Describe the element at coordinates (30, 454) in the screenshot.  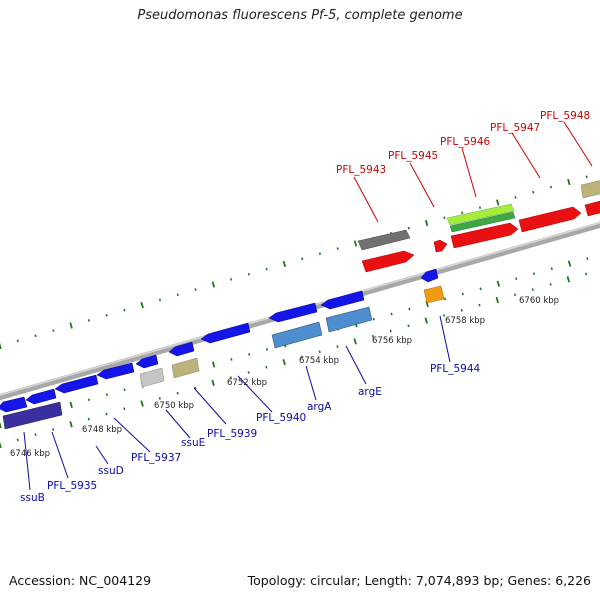
I see `scale-label: 6746 kbp` at that location.